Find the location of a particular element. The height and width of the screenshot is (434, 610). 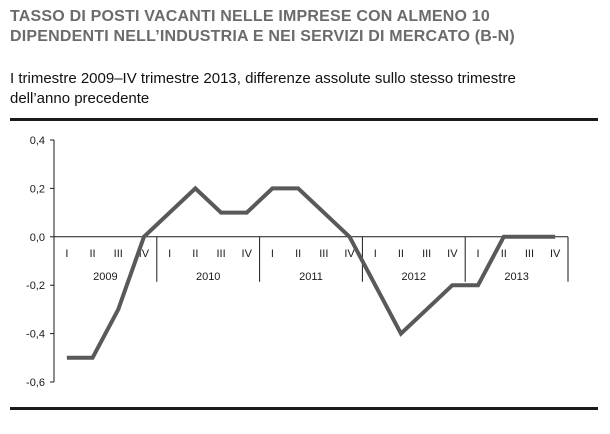

x-tick-label-year: 2012 is located at coordinates (414, 277).